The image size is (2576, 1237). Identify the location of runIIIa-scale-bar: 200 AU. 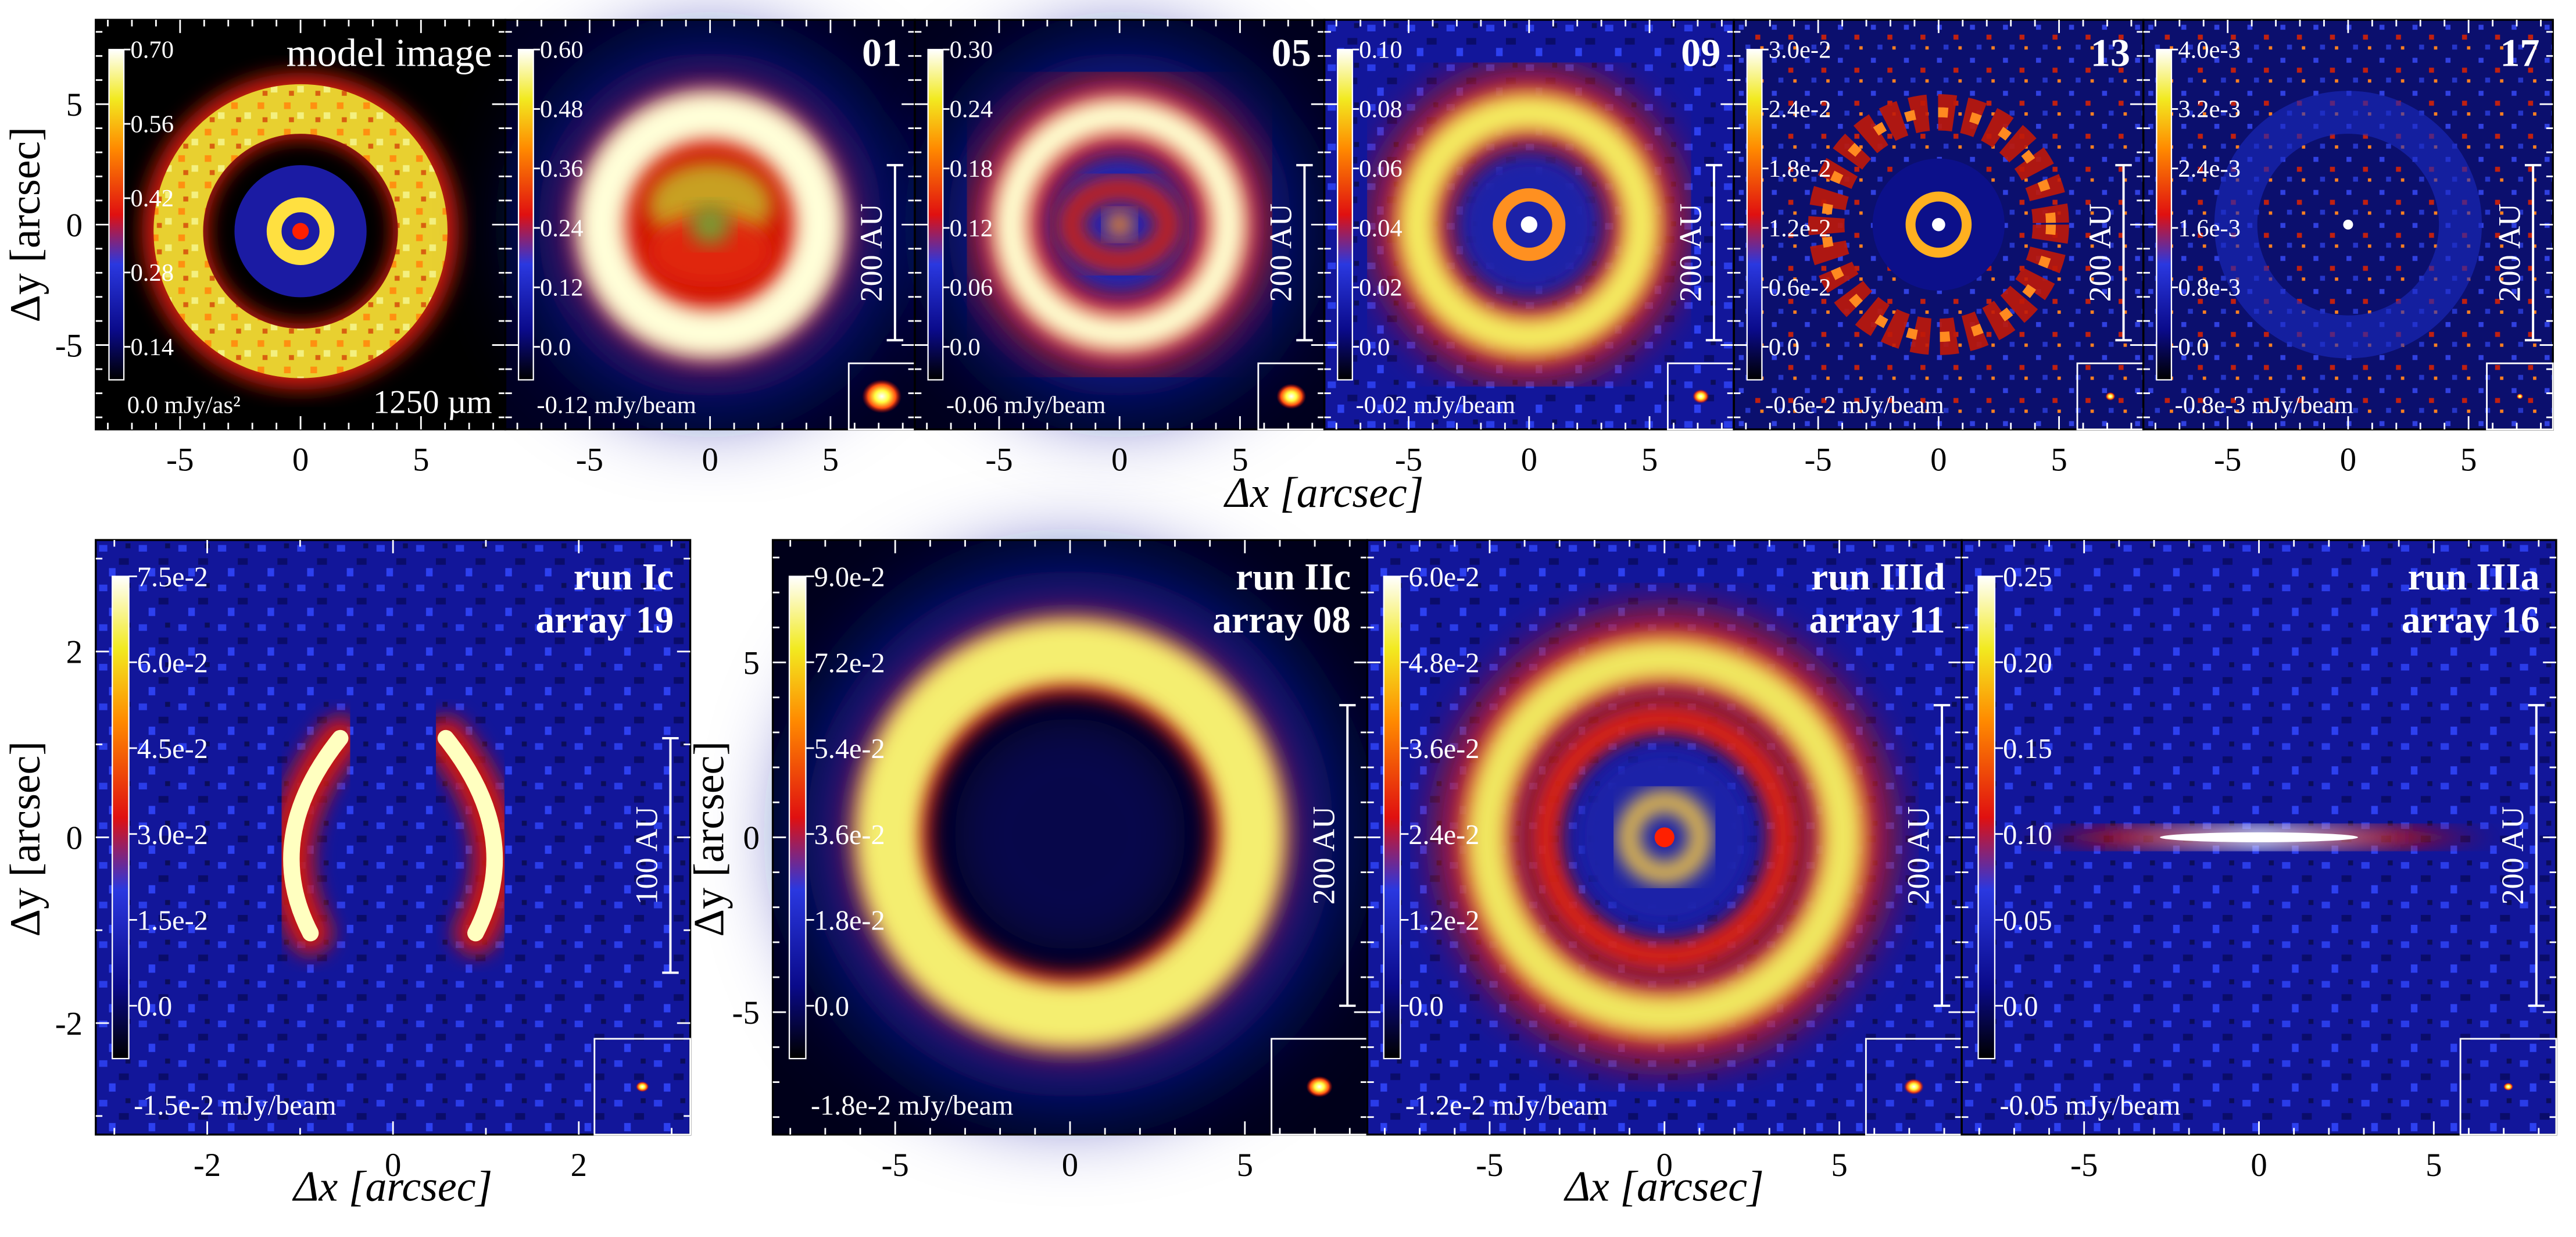
(2520, 855).